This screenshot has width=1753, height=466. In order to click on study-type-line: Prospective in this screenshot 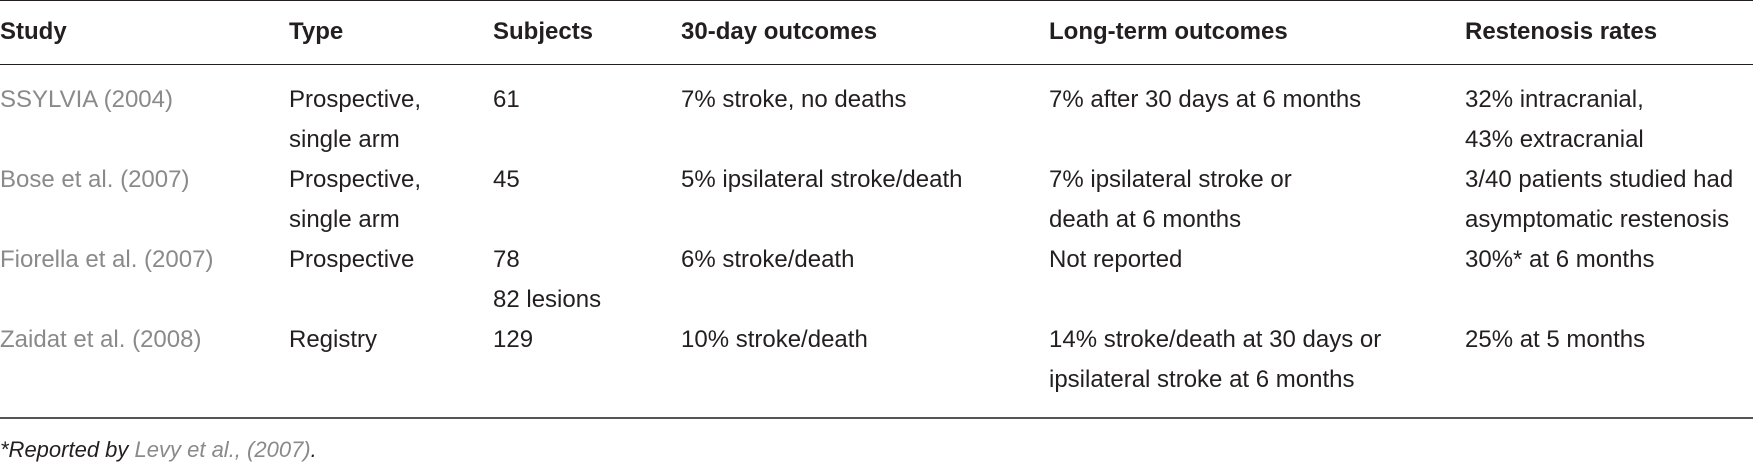, I will do `click(352, 259)`.